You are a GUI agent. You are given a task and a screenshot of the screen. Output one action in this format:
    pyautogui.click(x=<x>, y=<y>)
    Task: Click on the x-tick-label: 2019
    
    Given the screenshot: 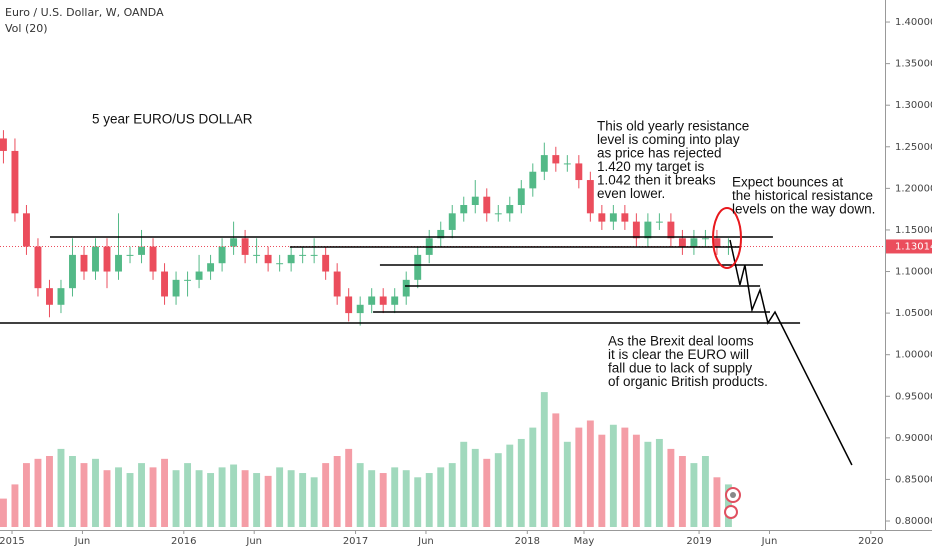 What is the action you would take?
    pyautogui.click(x=698, y=541)
    